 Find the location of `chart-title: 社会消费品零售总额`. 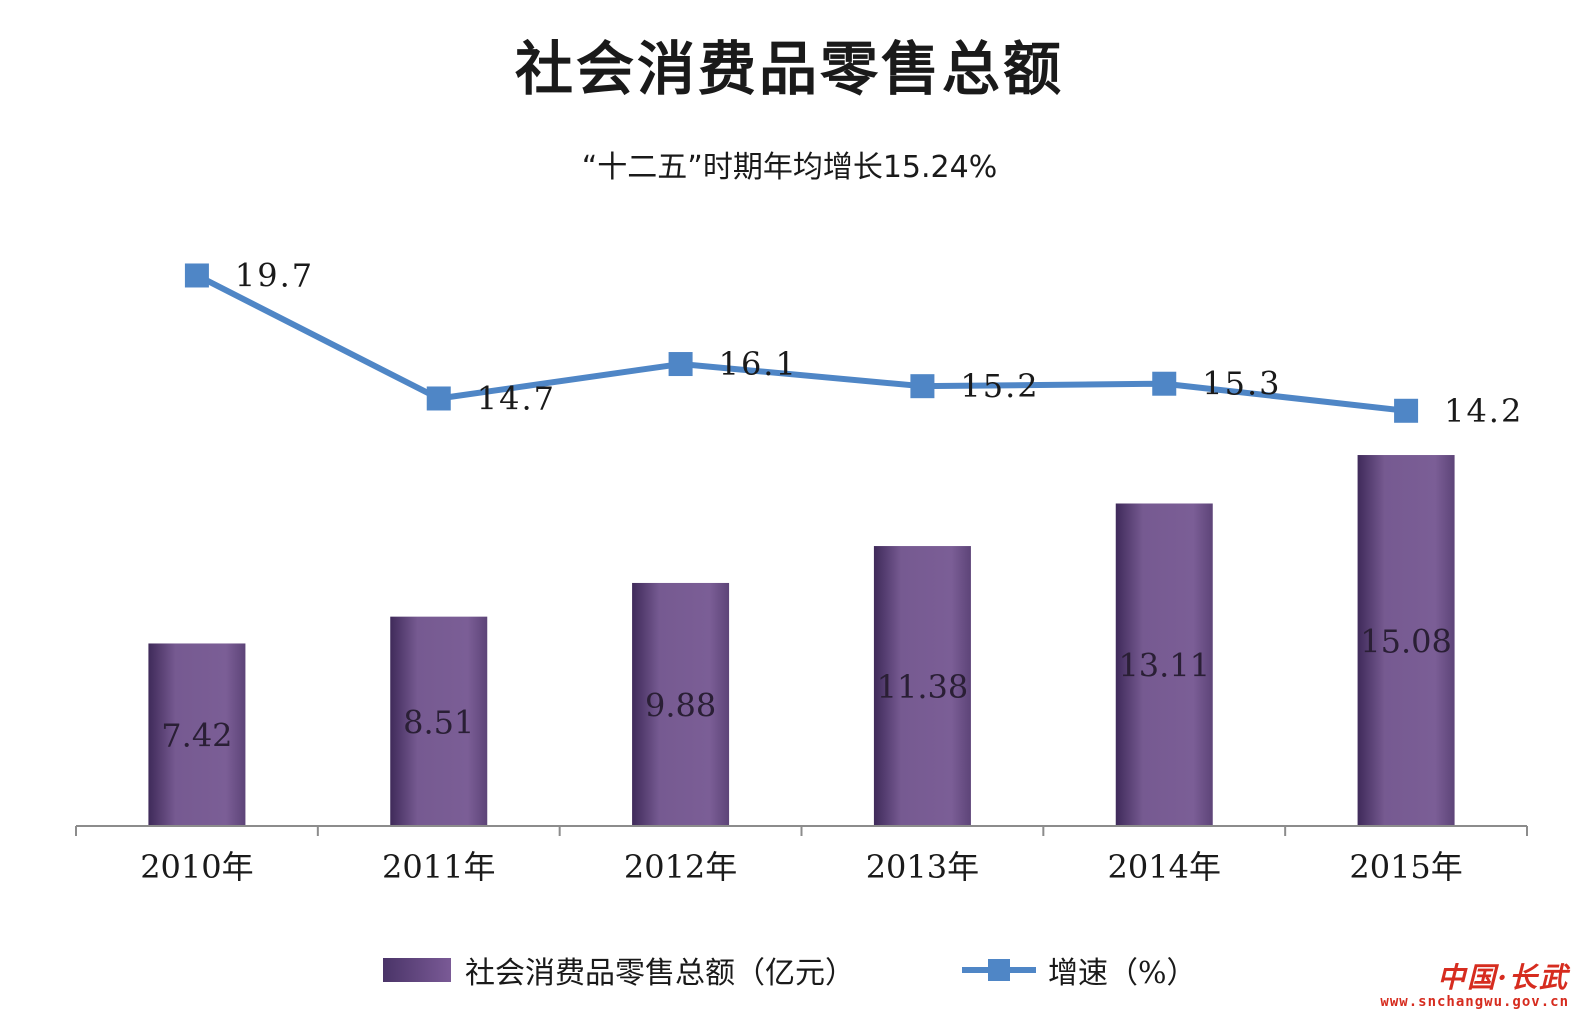

chart-title: 社会消费品零售总额 is located at coordinates (789, 69).